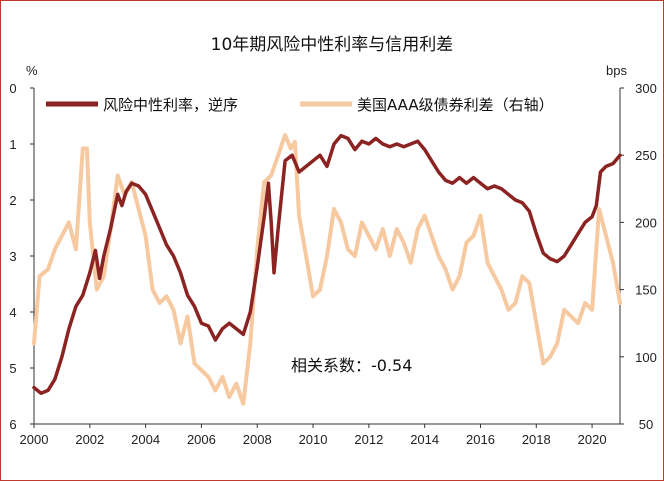  I want to click on y-left-tick-label: 4, so click(12, 312).